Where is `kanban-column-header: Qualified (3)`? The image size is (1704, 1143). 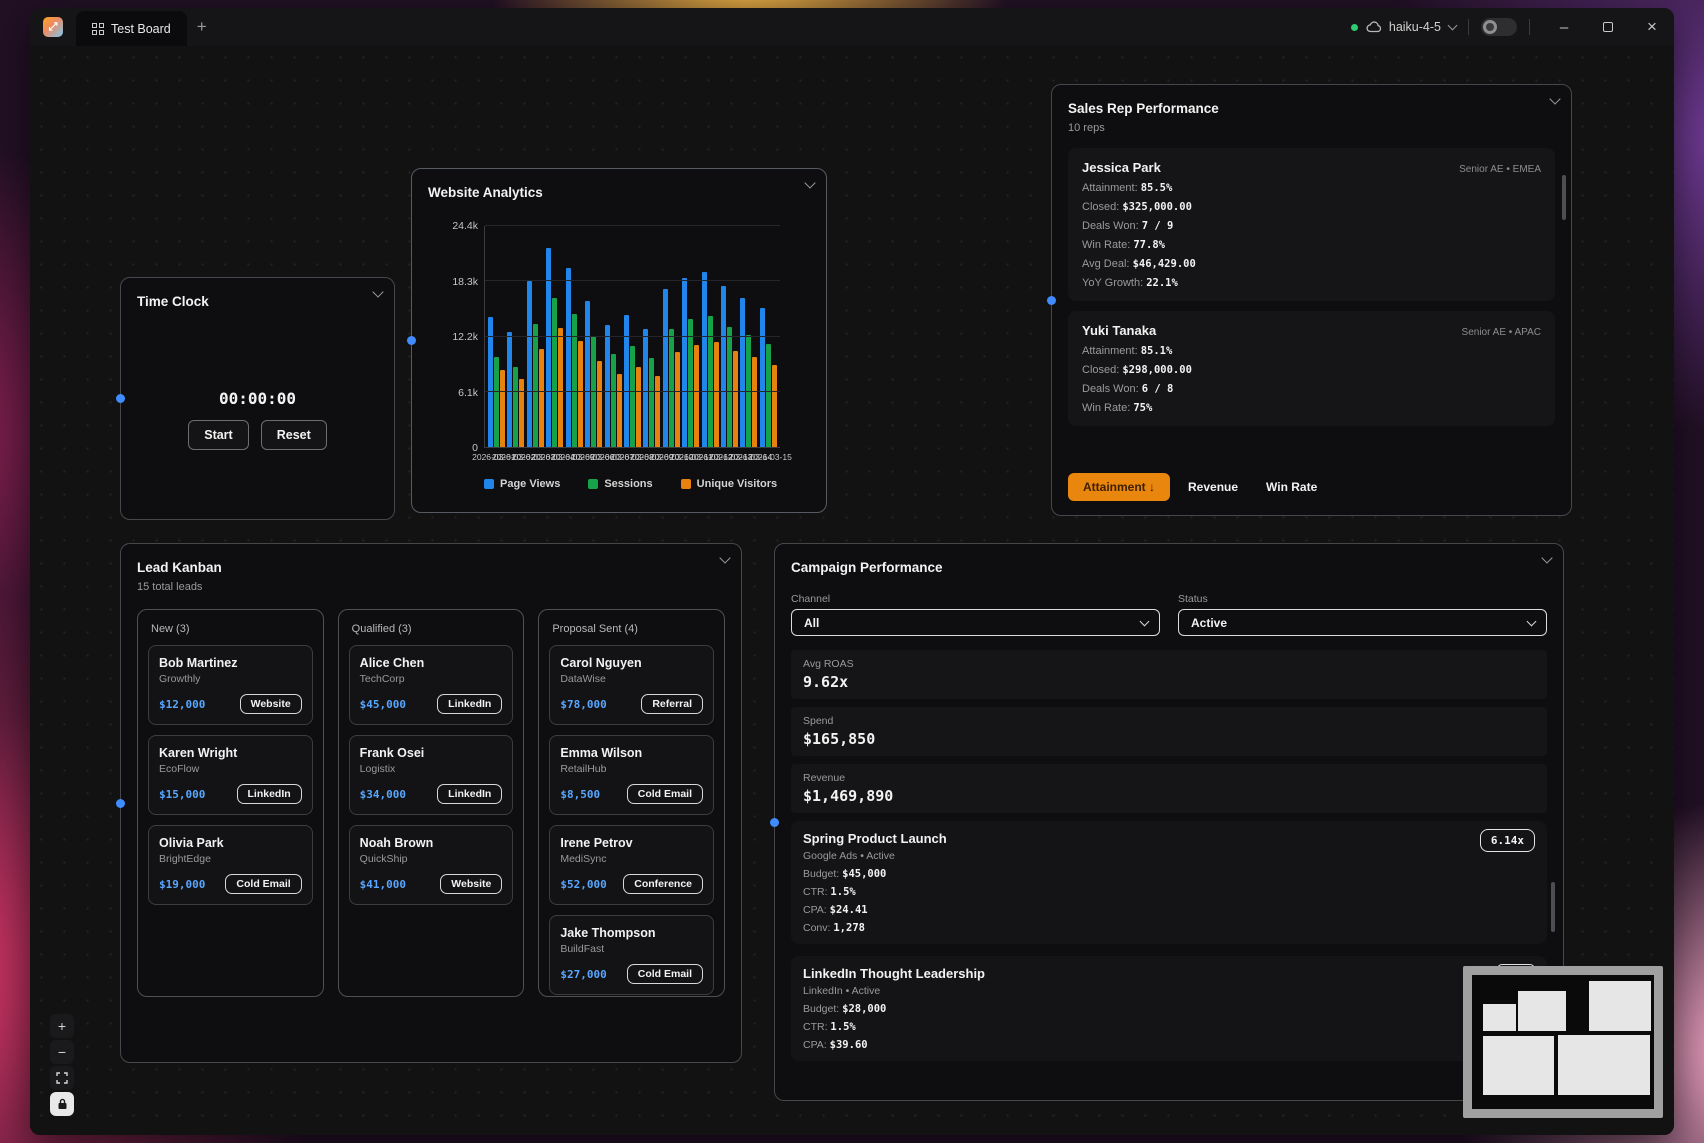
kanban-column-header: Qualified (3) is located at coordinates (381, 629).